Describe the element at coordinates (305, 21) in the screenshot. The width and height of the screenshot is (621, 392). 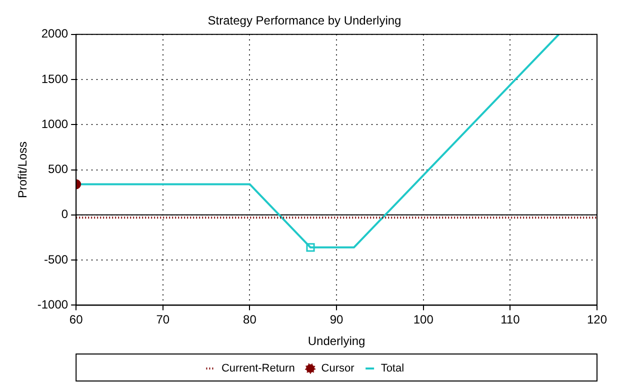
I see `chart-title: Strategy Performance by Underlying` at that location.